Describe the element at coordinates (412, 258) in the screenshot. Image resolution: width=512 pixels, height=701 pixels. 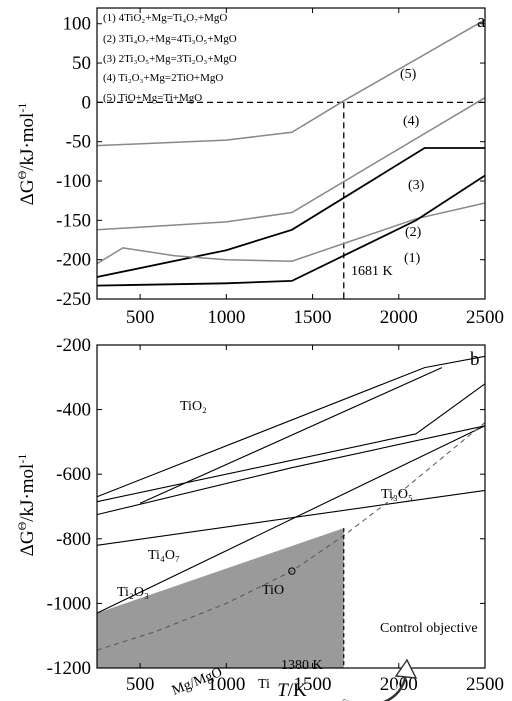
I see `curve-label-1: (1)` at that location.